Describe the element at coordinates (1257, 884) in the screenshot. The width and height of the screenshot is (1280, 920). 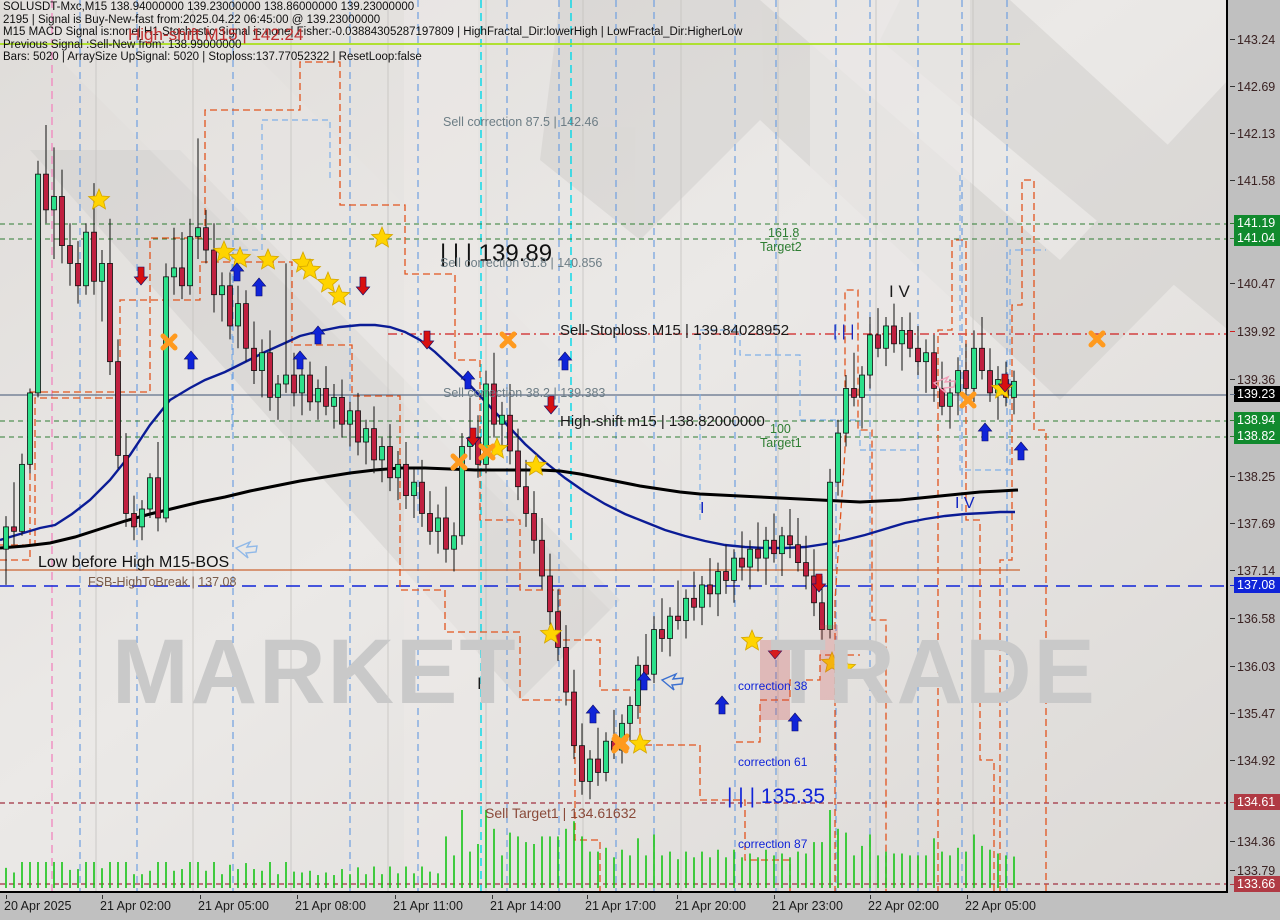
I see `sell-target2-red-label: 133.66` at that location.